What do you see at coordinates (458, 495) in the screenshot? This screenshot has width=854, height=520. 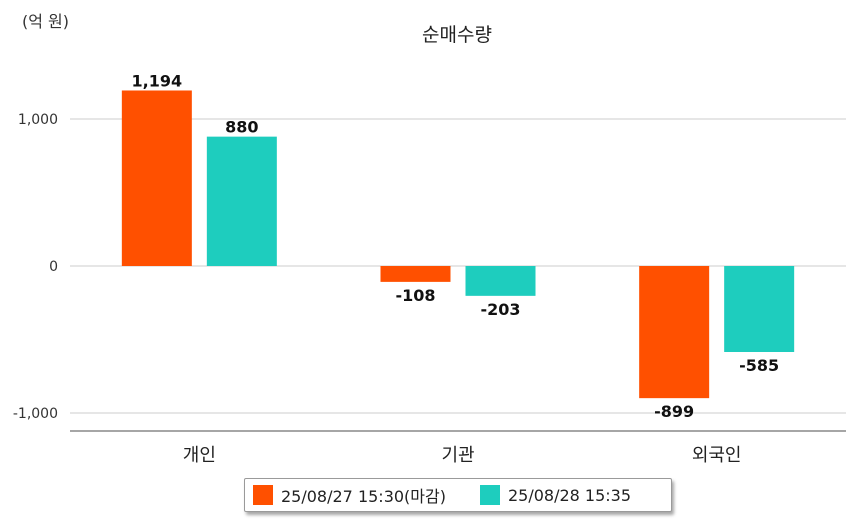 I see `legend: 25/08/27 15:30(마감) 25/08/28 15:35` at bounding box center [458, 495].